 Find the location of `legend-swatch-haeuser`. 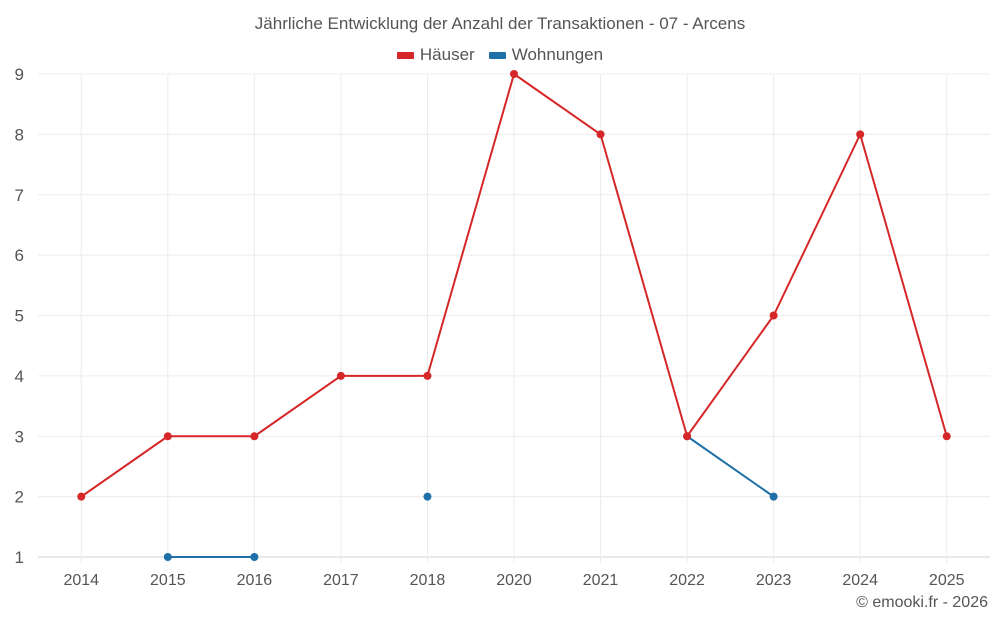

legend-swatch-haeuser is located at coordinates (405, 55).